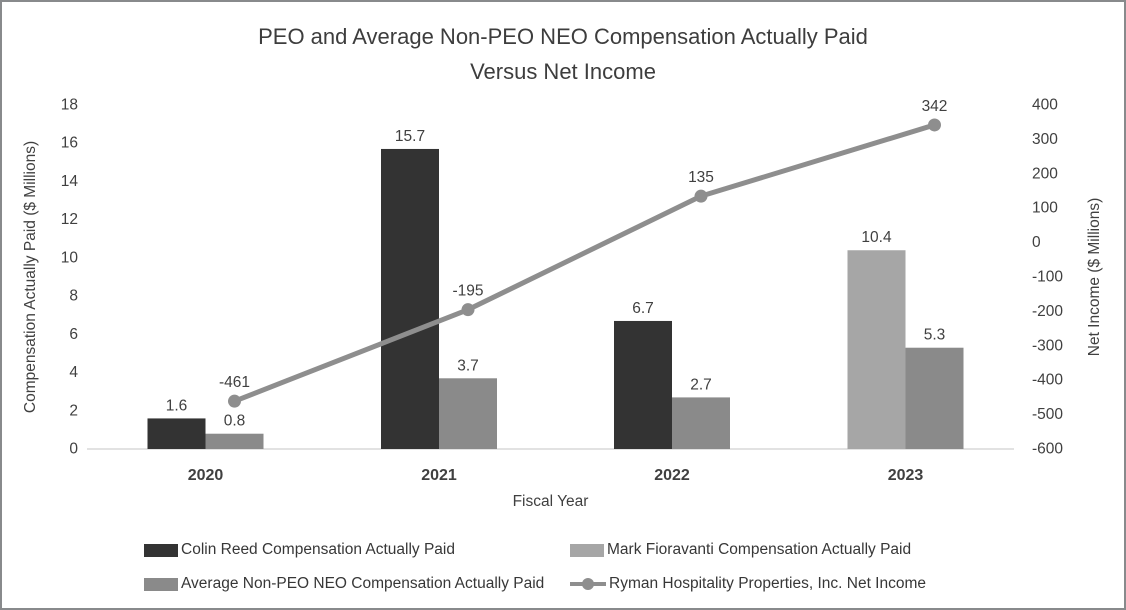 The image size is (1126, 610). I want to click on right-axis-tick-label: 100, so click(1045, 208).